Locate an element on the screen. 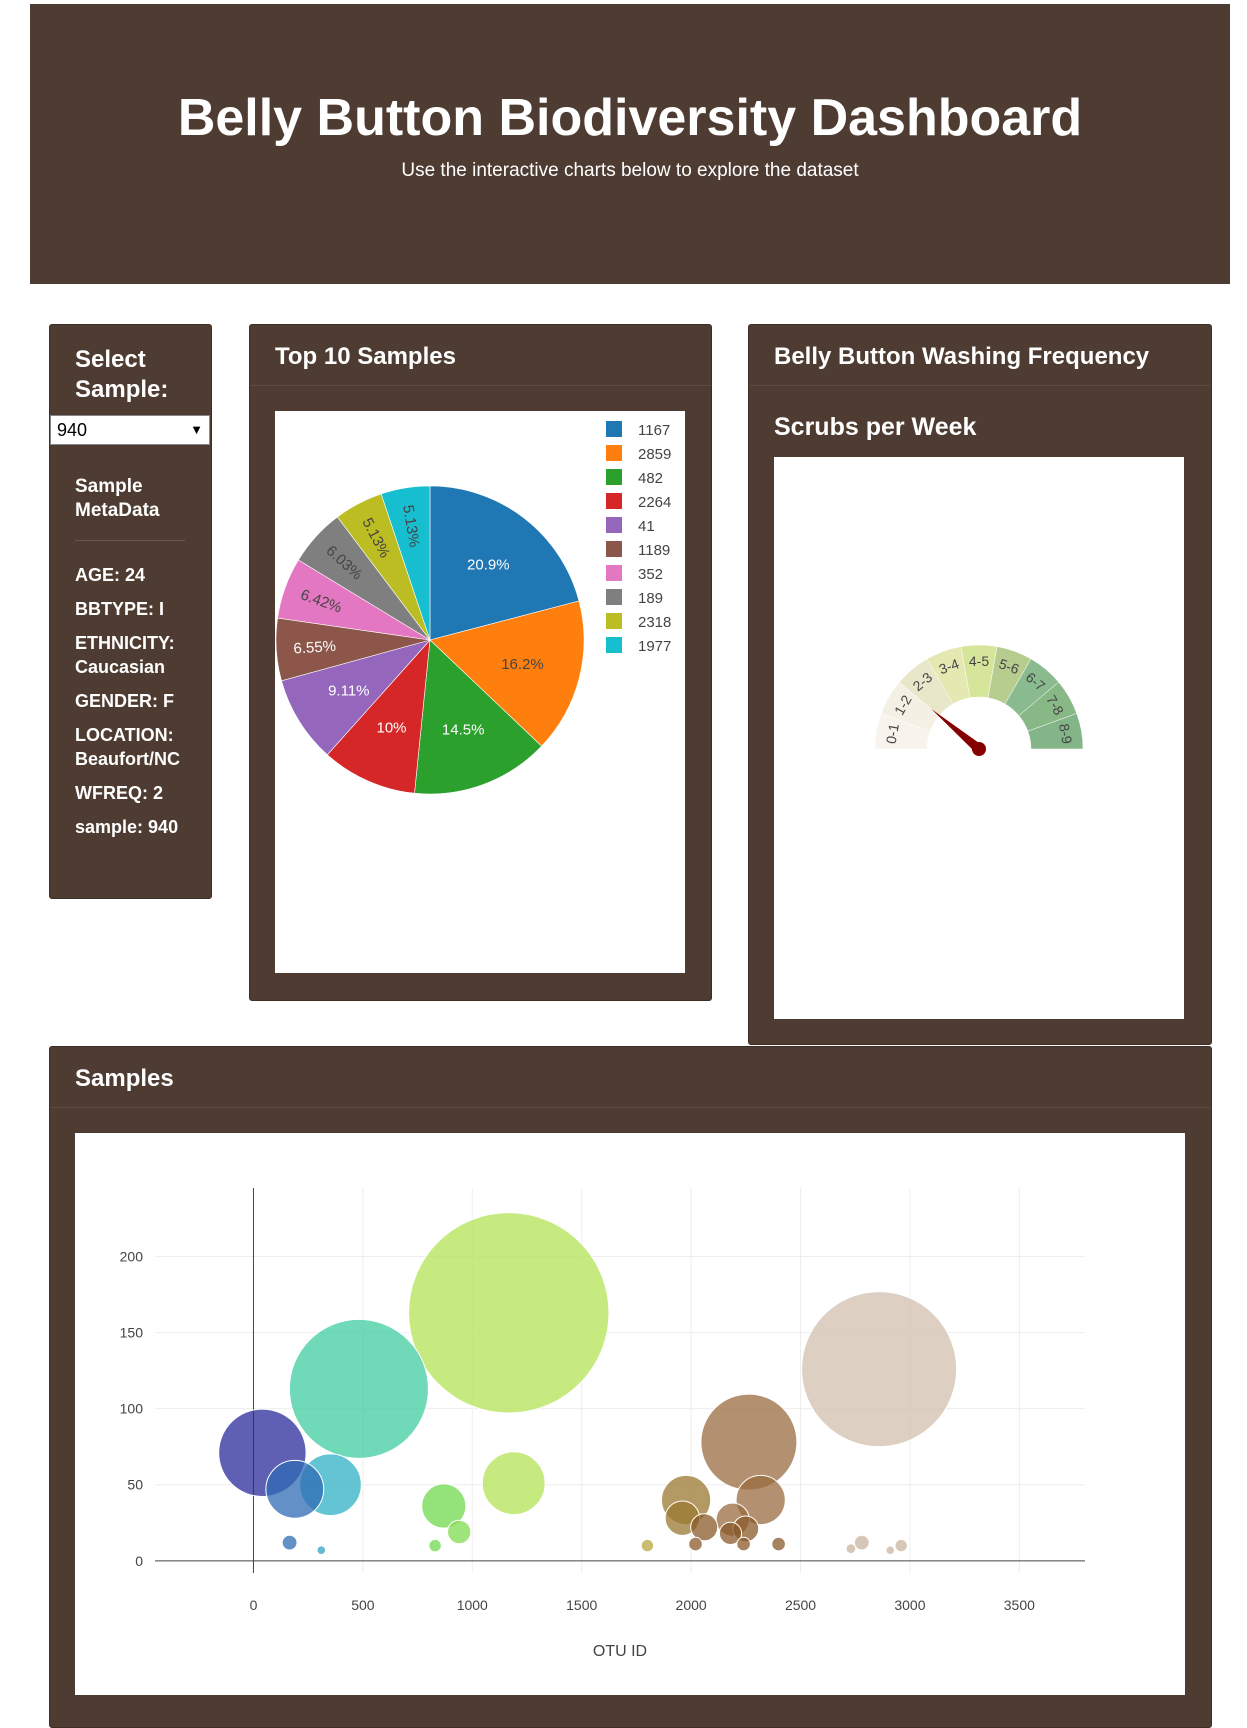 Image resolution: width=1247 pixels, height=1728 pixels. legend-label-1977: 1977 is located at coordinates (654, 646).